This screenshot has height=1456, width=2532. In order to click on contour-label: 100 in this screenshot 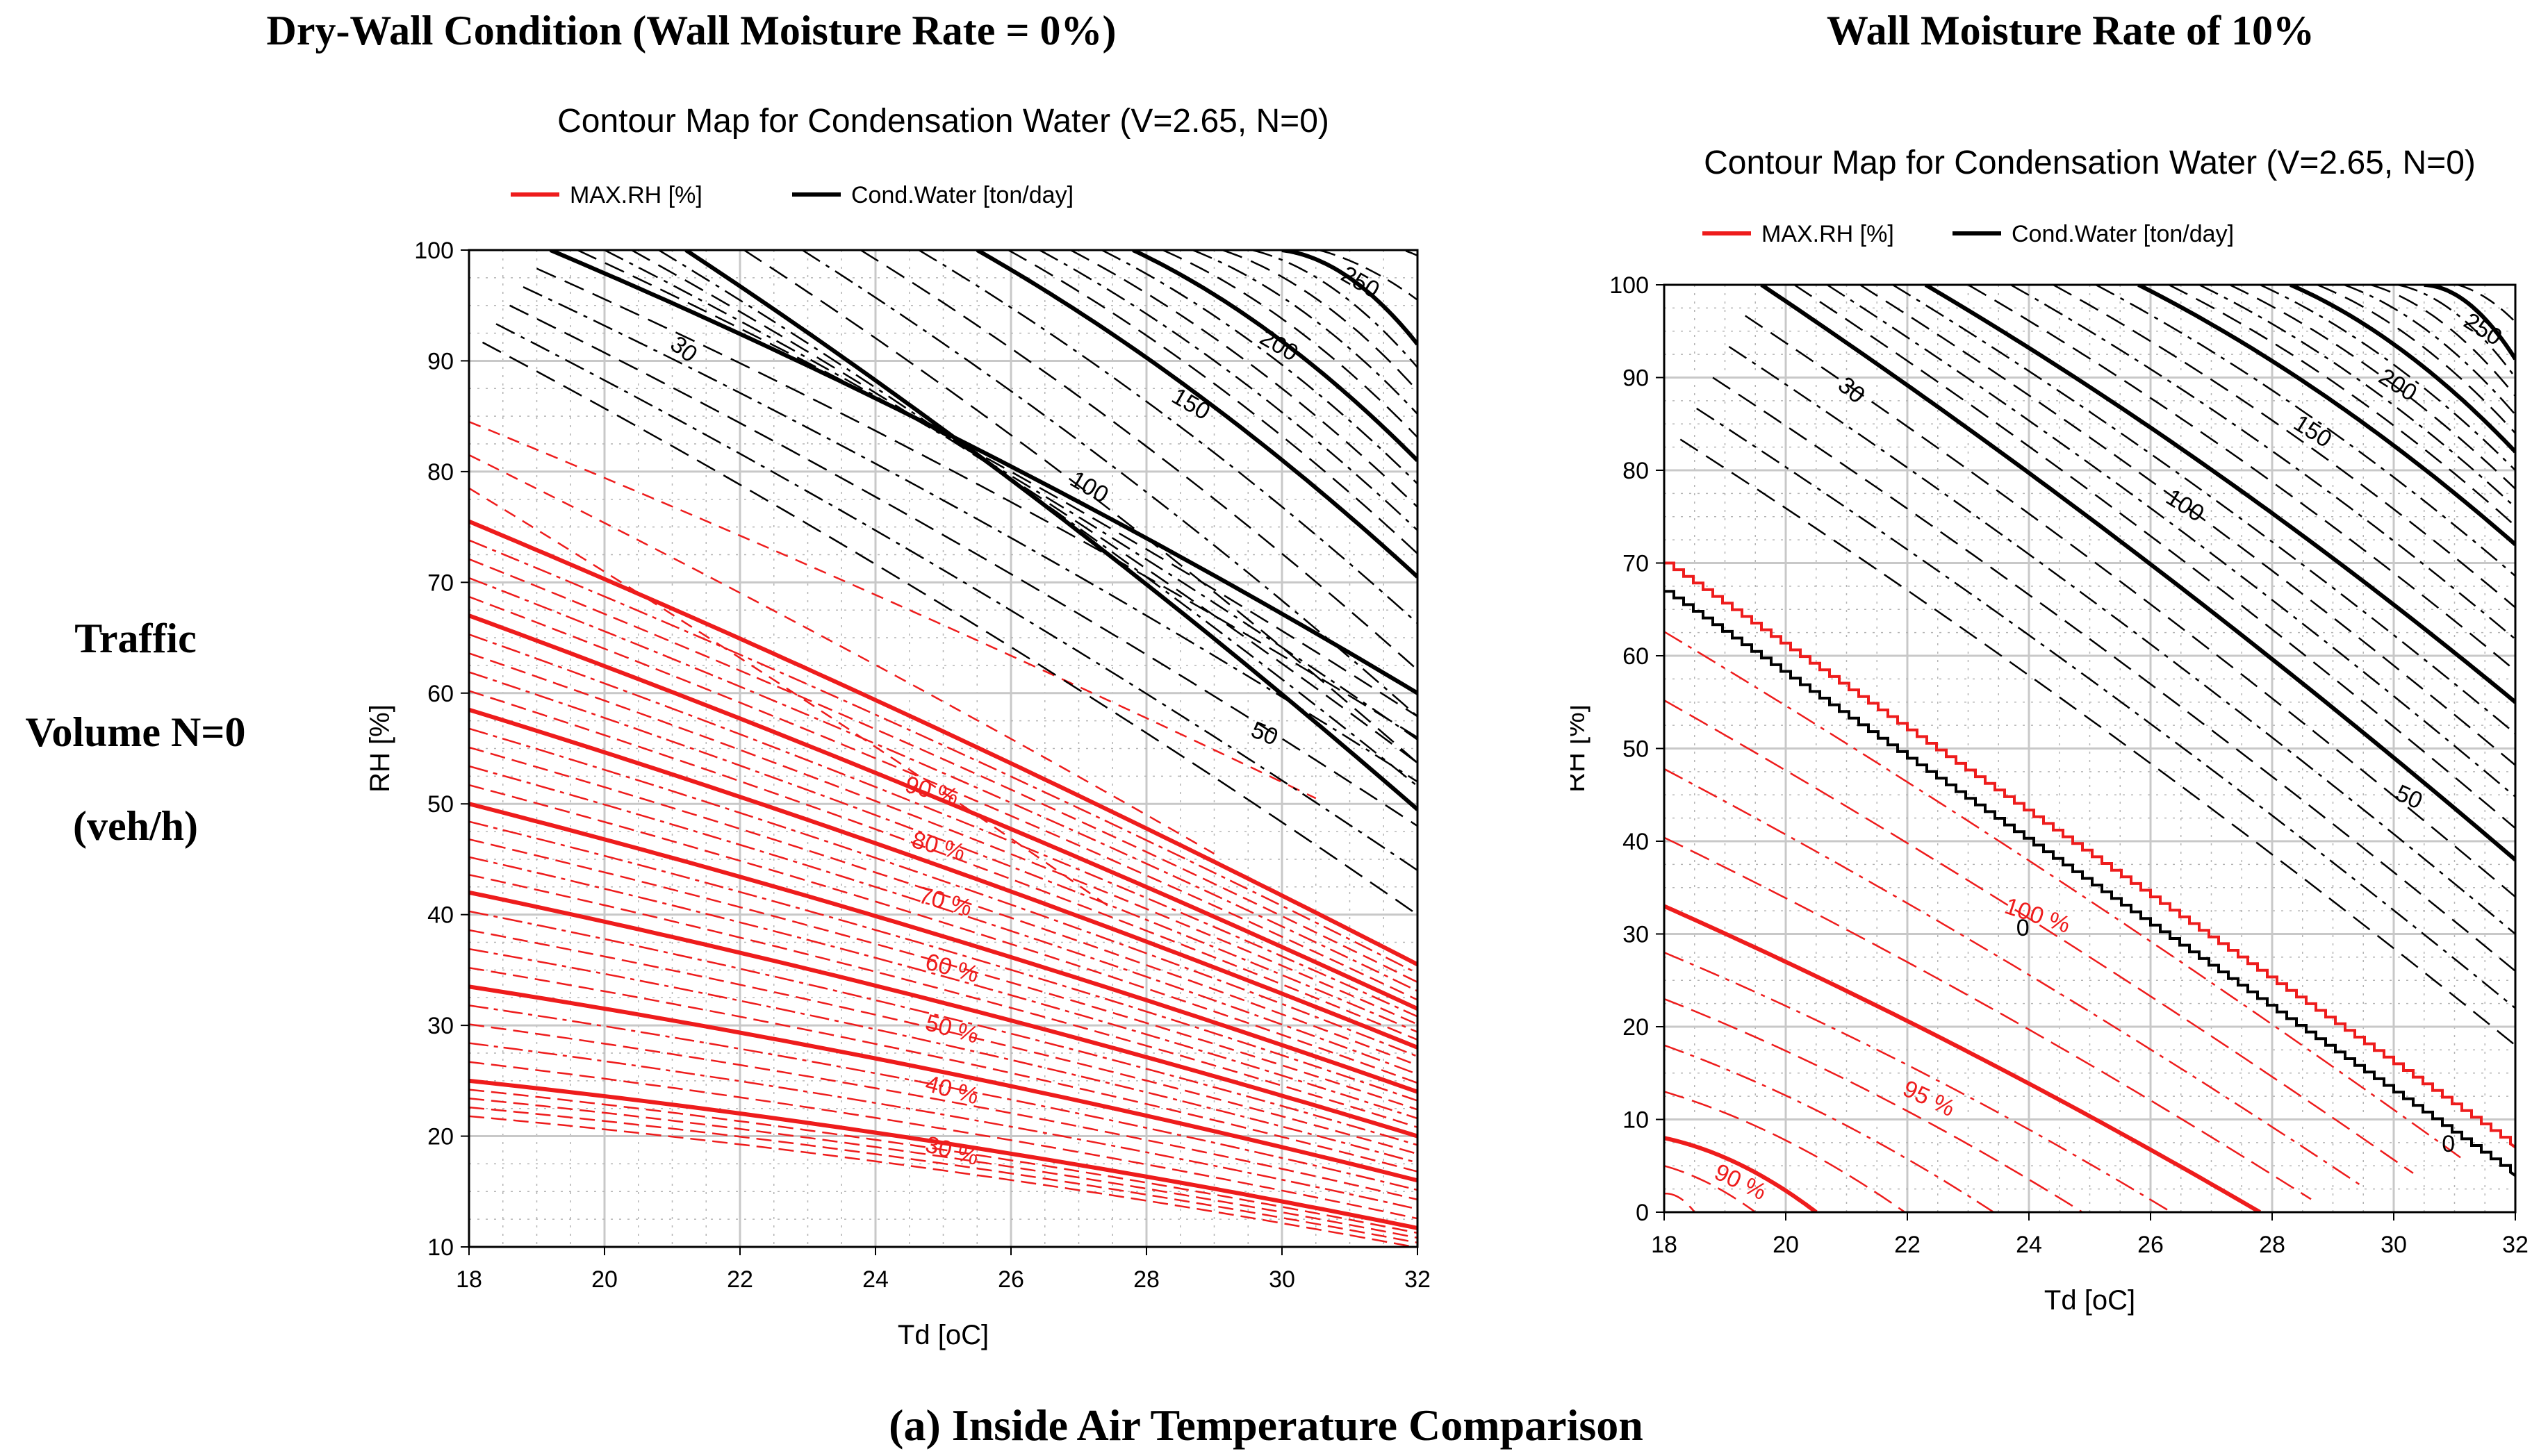, I will do `click(2184, 505)`.